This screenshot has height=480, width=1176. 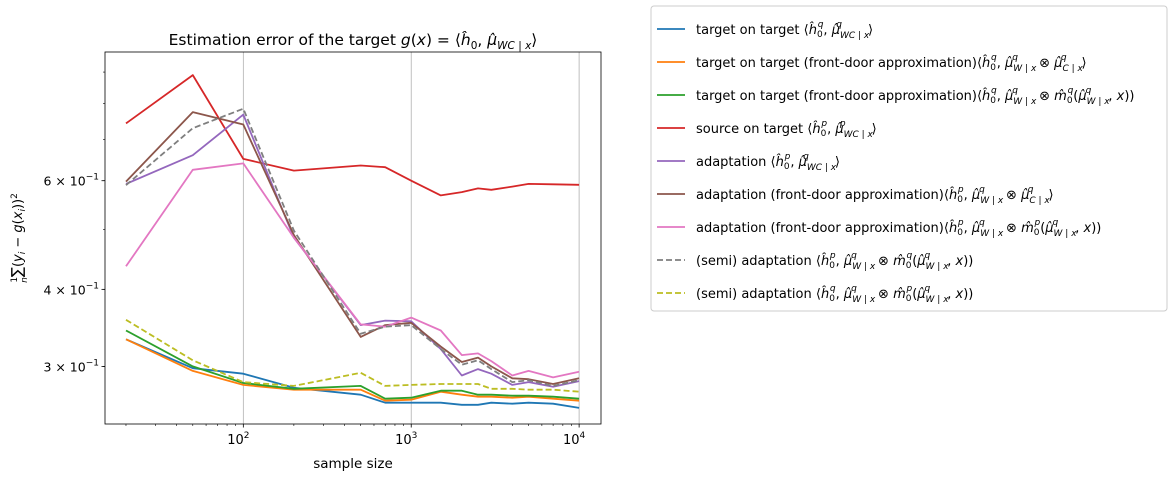 What do you see at coordinates (74, 222) in the screenshot?
I see `y-axis: 3 × 10−1 4 × 10−1 6 × 10−1` at bounding box center [74, 222].